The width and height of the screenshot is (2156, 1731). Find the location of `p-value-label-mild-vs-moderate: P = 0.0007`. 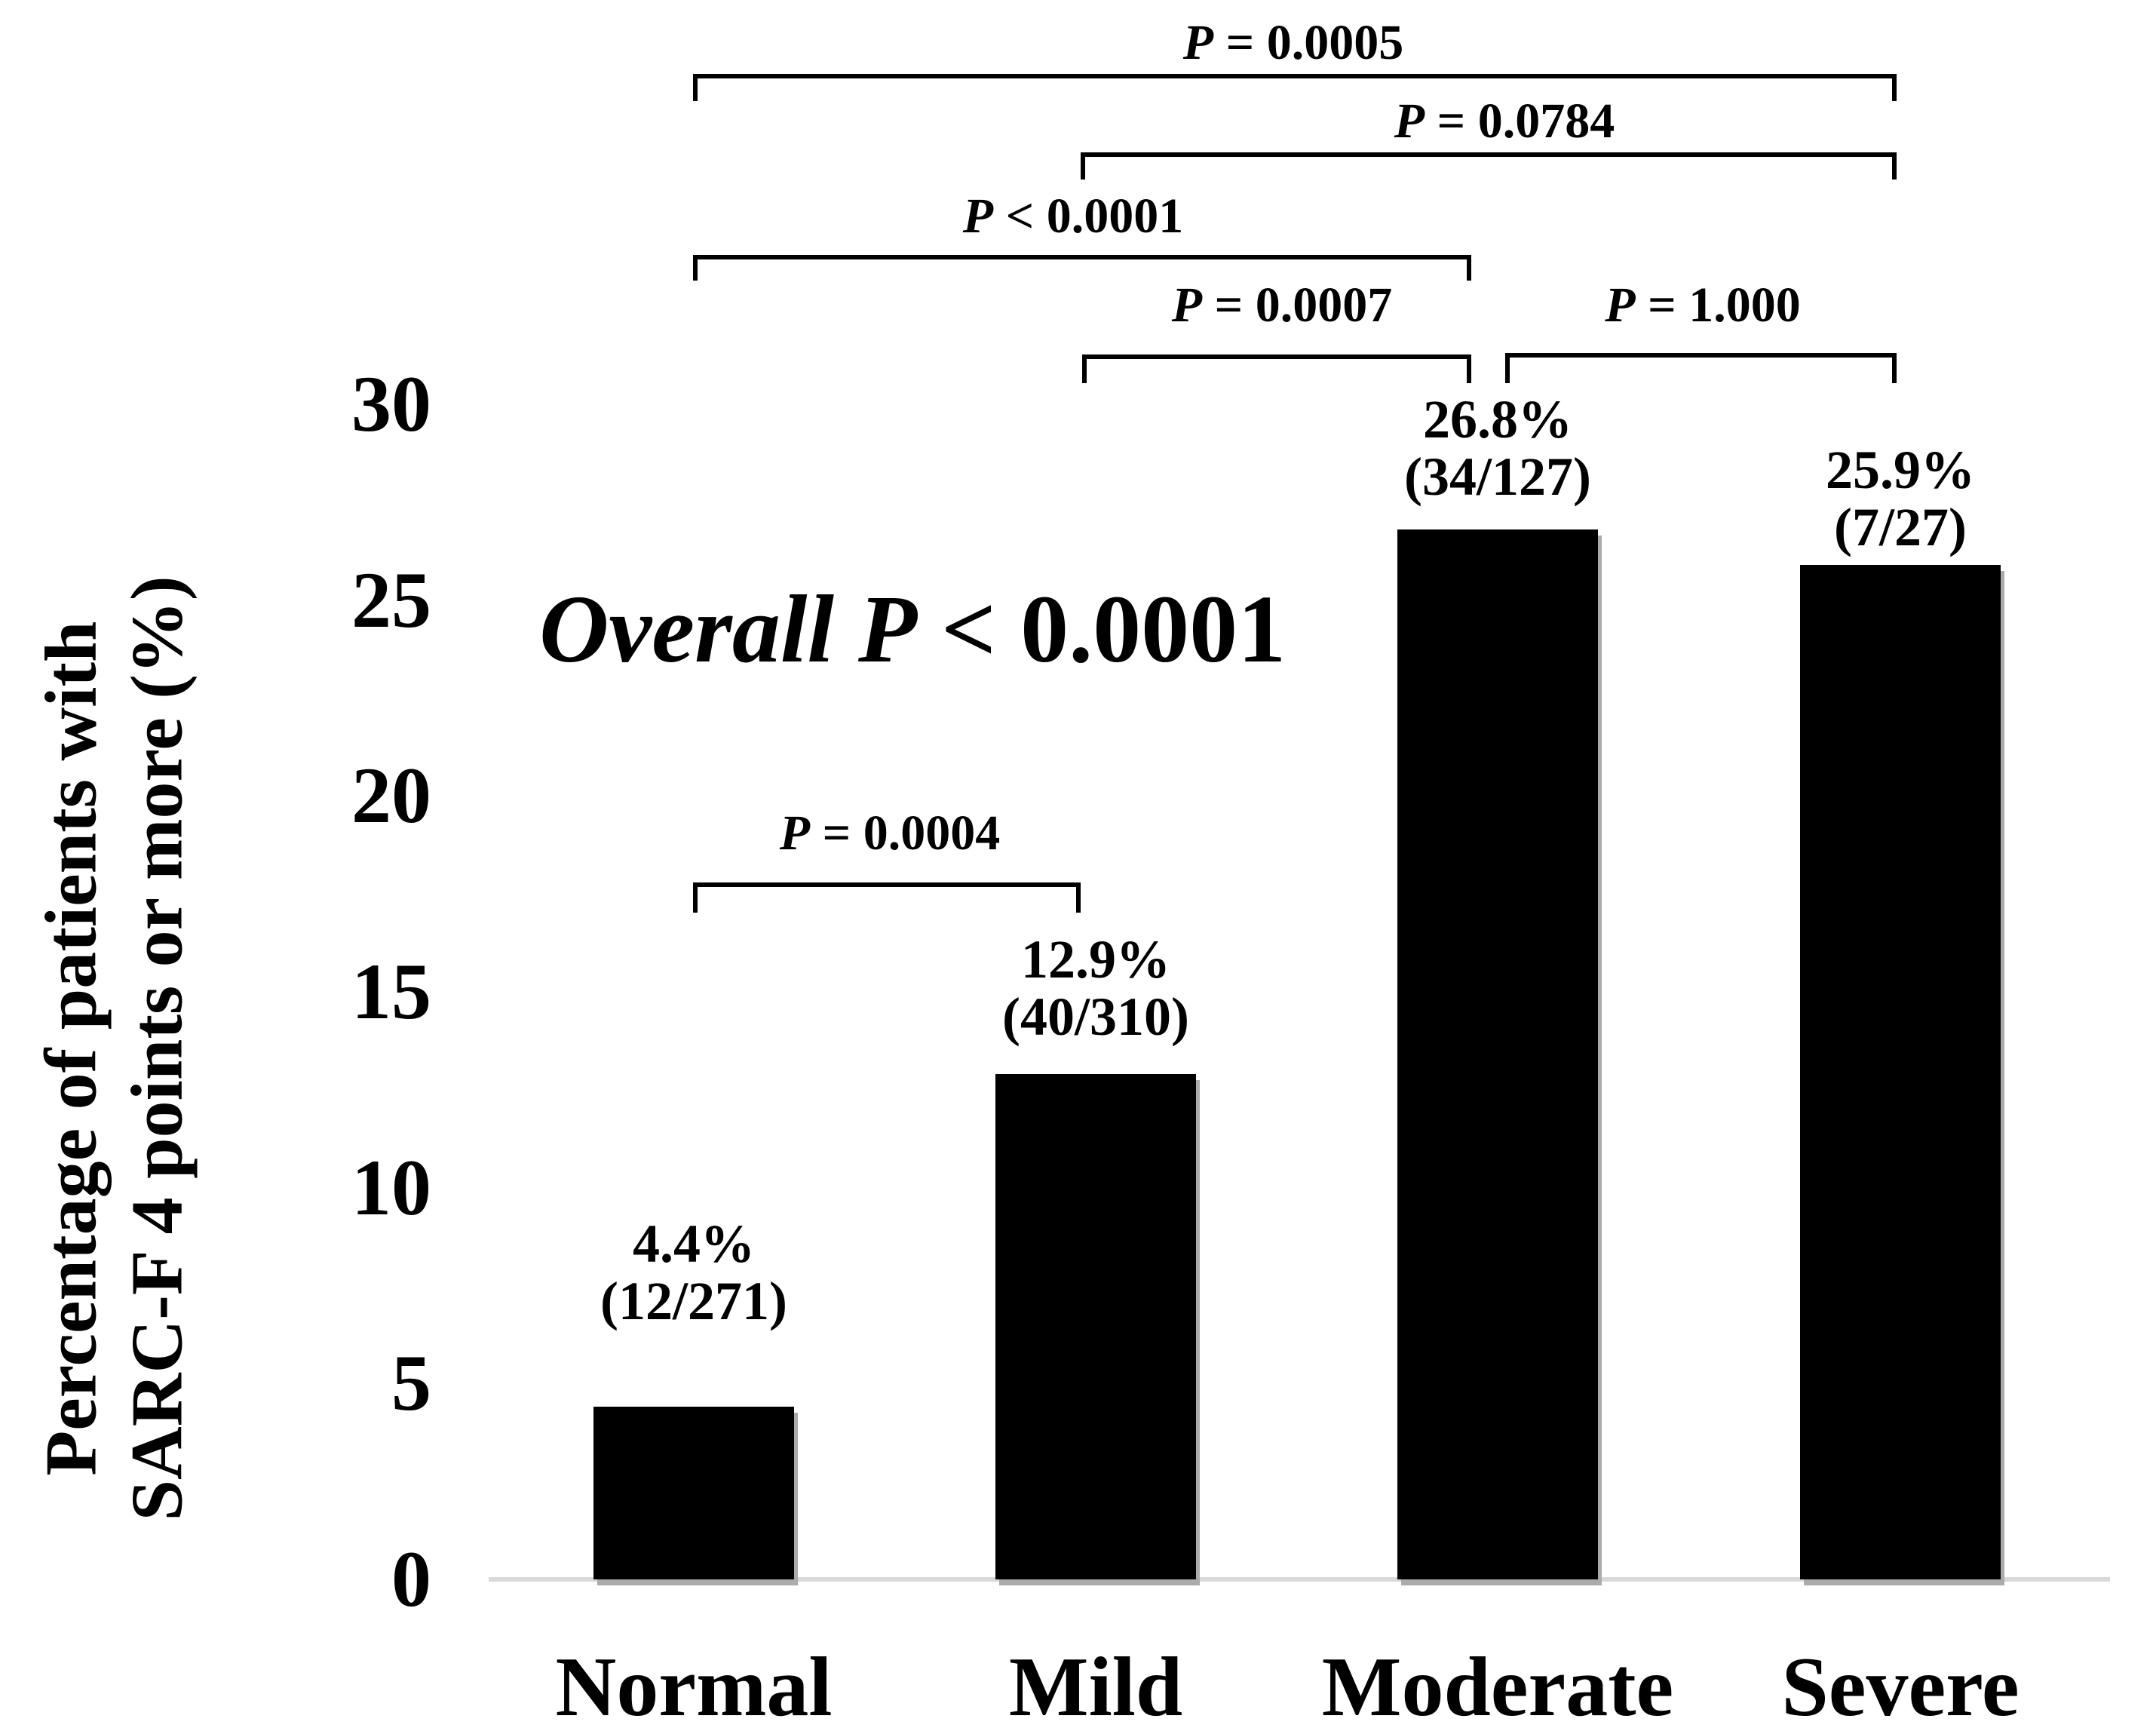

p-value-label-mild-vs-moderate: P = 0.0007 is located at coordinates (1282, 305).